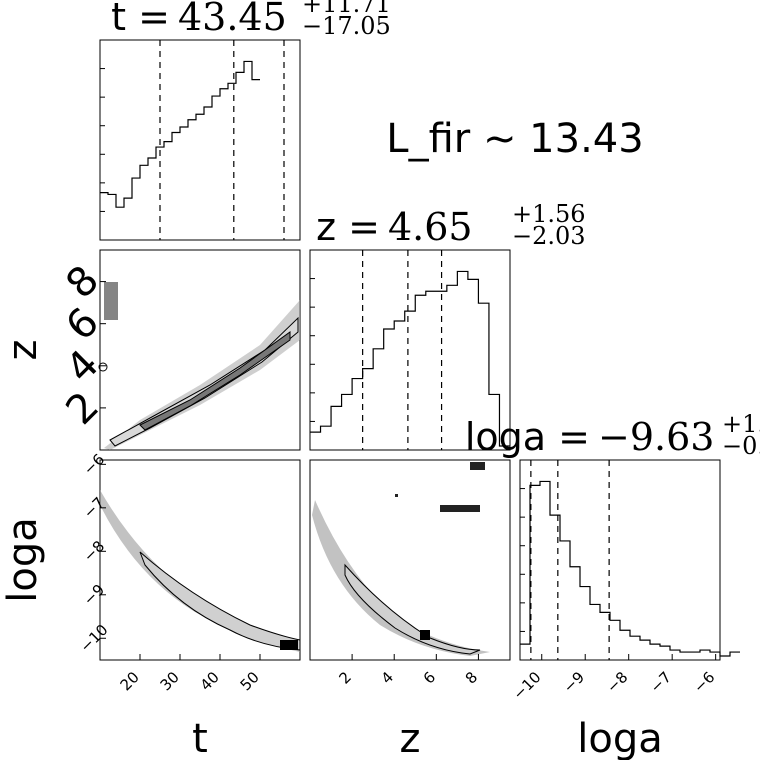 The image size is (760, 760). I want to click on ytick-label-loga-1: −9, so click(94, 595).